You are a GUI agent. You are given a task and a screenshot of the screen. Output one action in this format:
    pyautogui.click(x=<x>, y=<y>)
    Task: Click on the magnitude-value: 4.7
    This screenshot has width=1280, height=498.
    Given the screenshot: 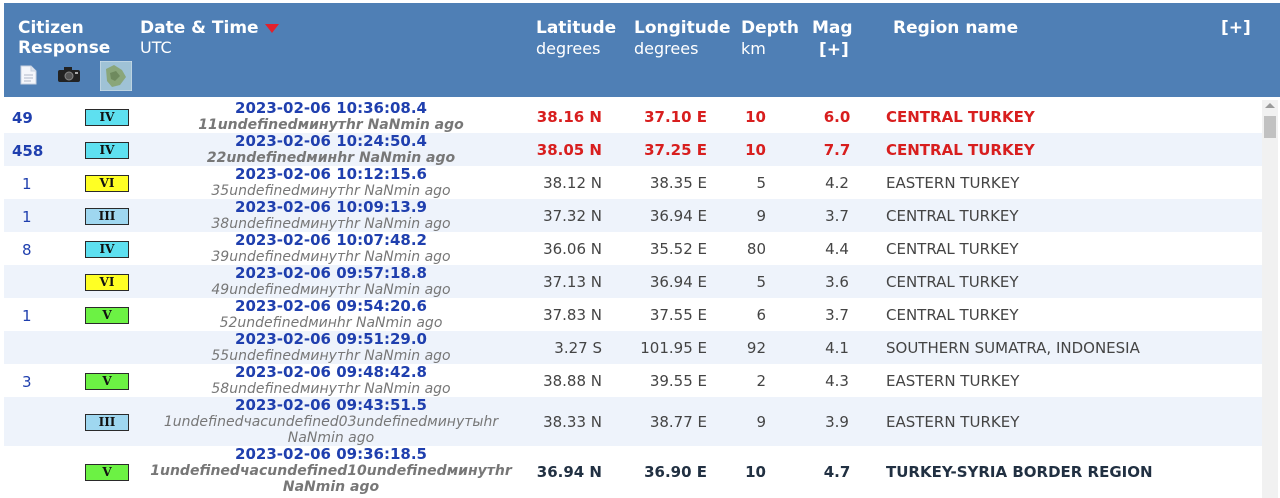 What is the action you would take?
    pyautogui.click(x=837, y=472)
    